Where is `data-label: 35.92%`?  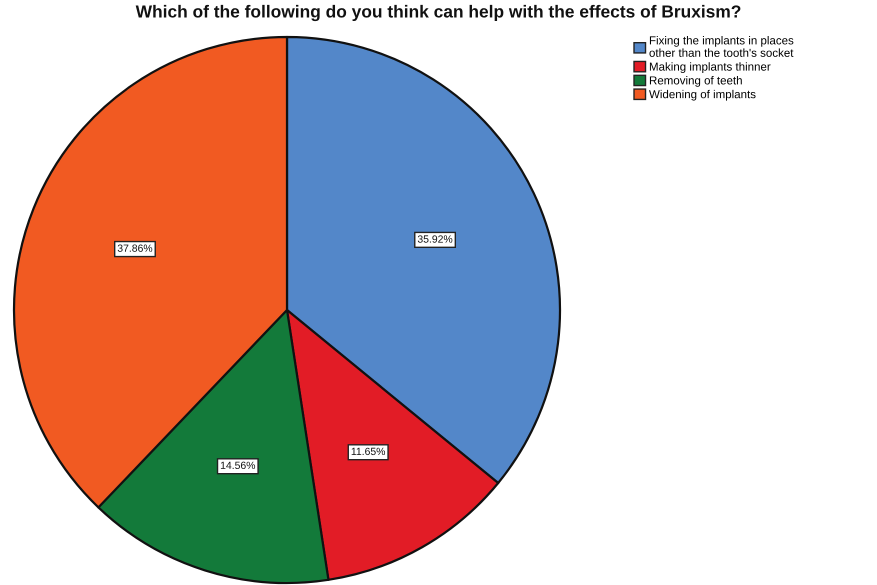
data-label: 35.92% is located at coordinates (435, 239).